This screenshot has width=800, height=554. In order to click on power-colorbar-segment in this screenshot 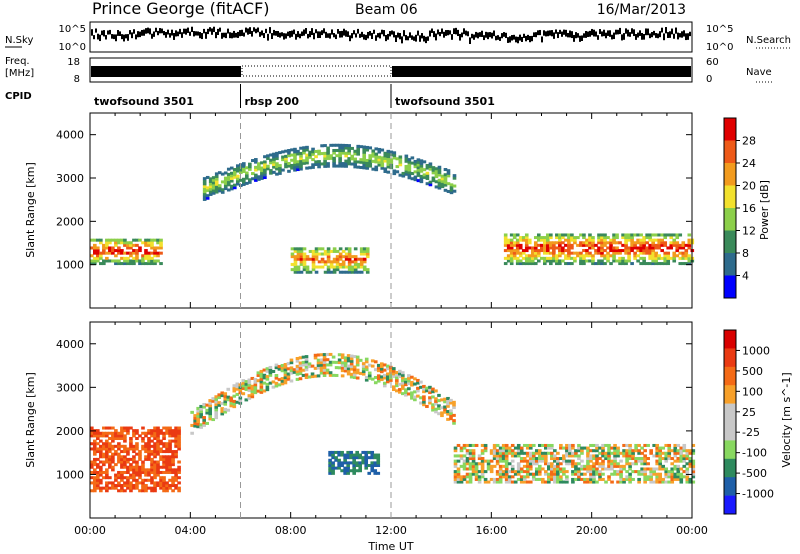, I will do `click(730, 197)`.